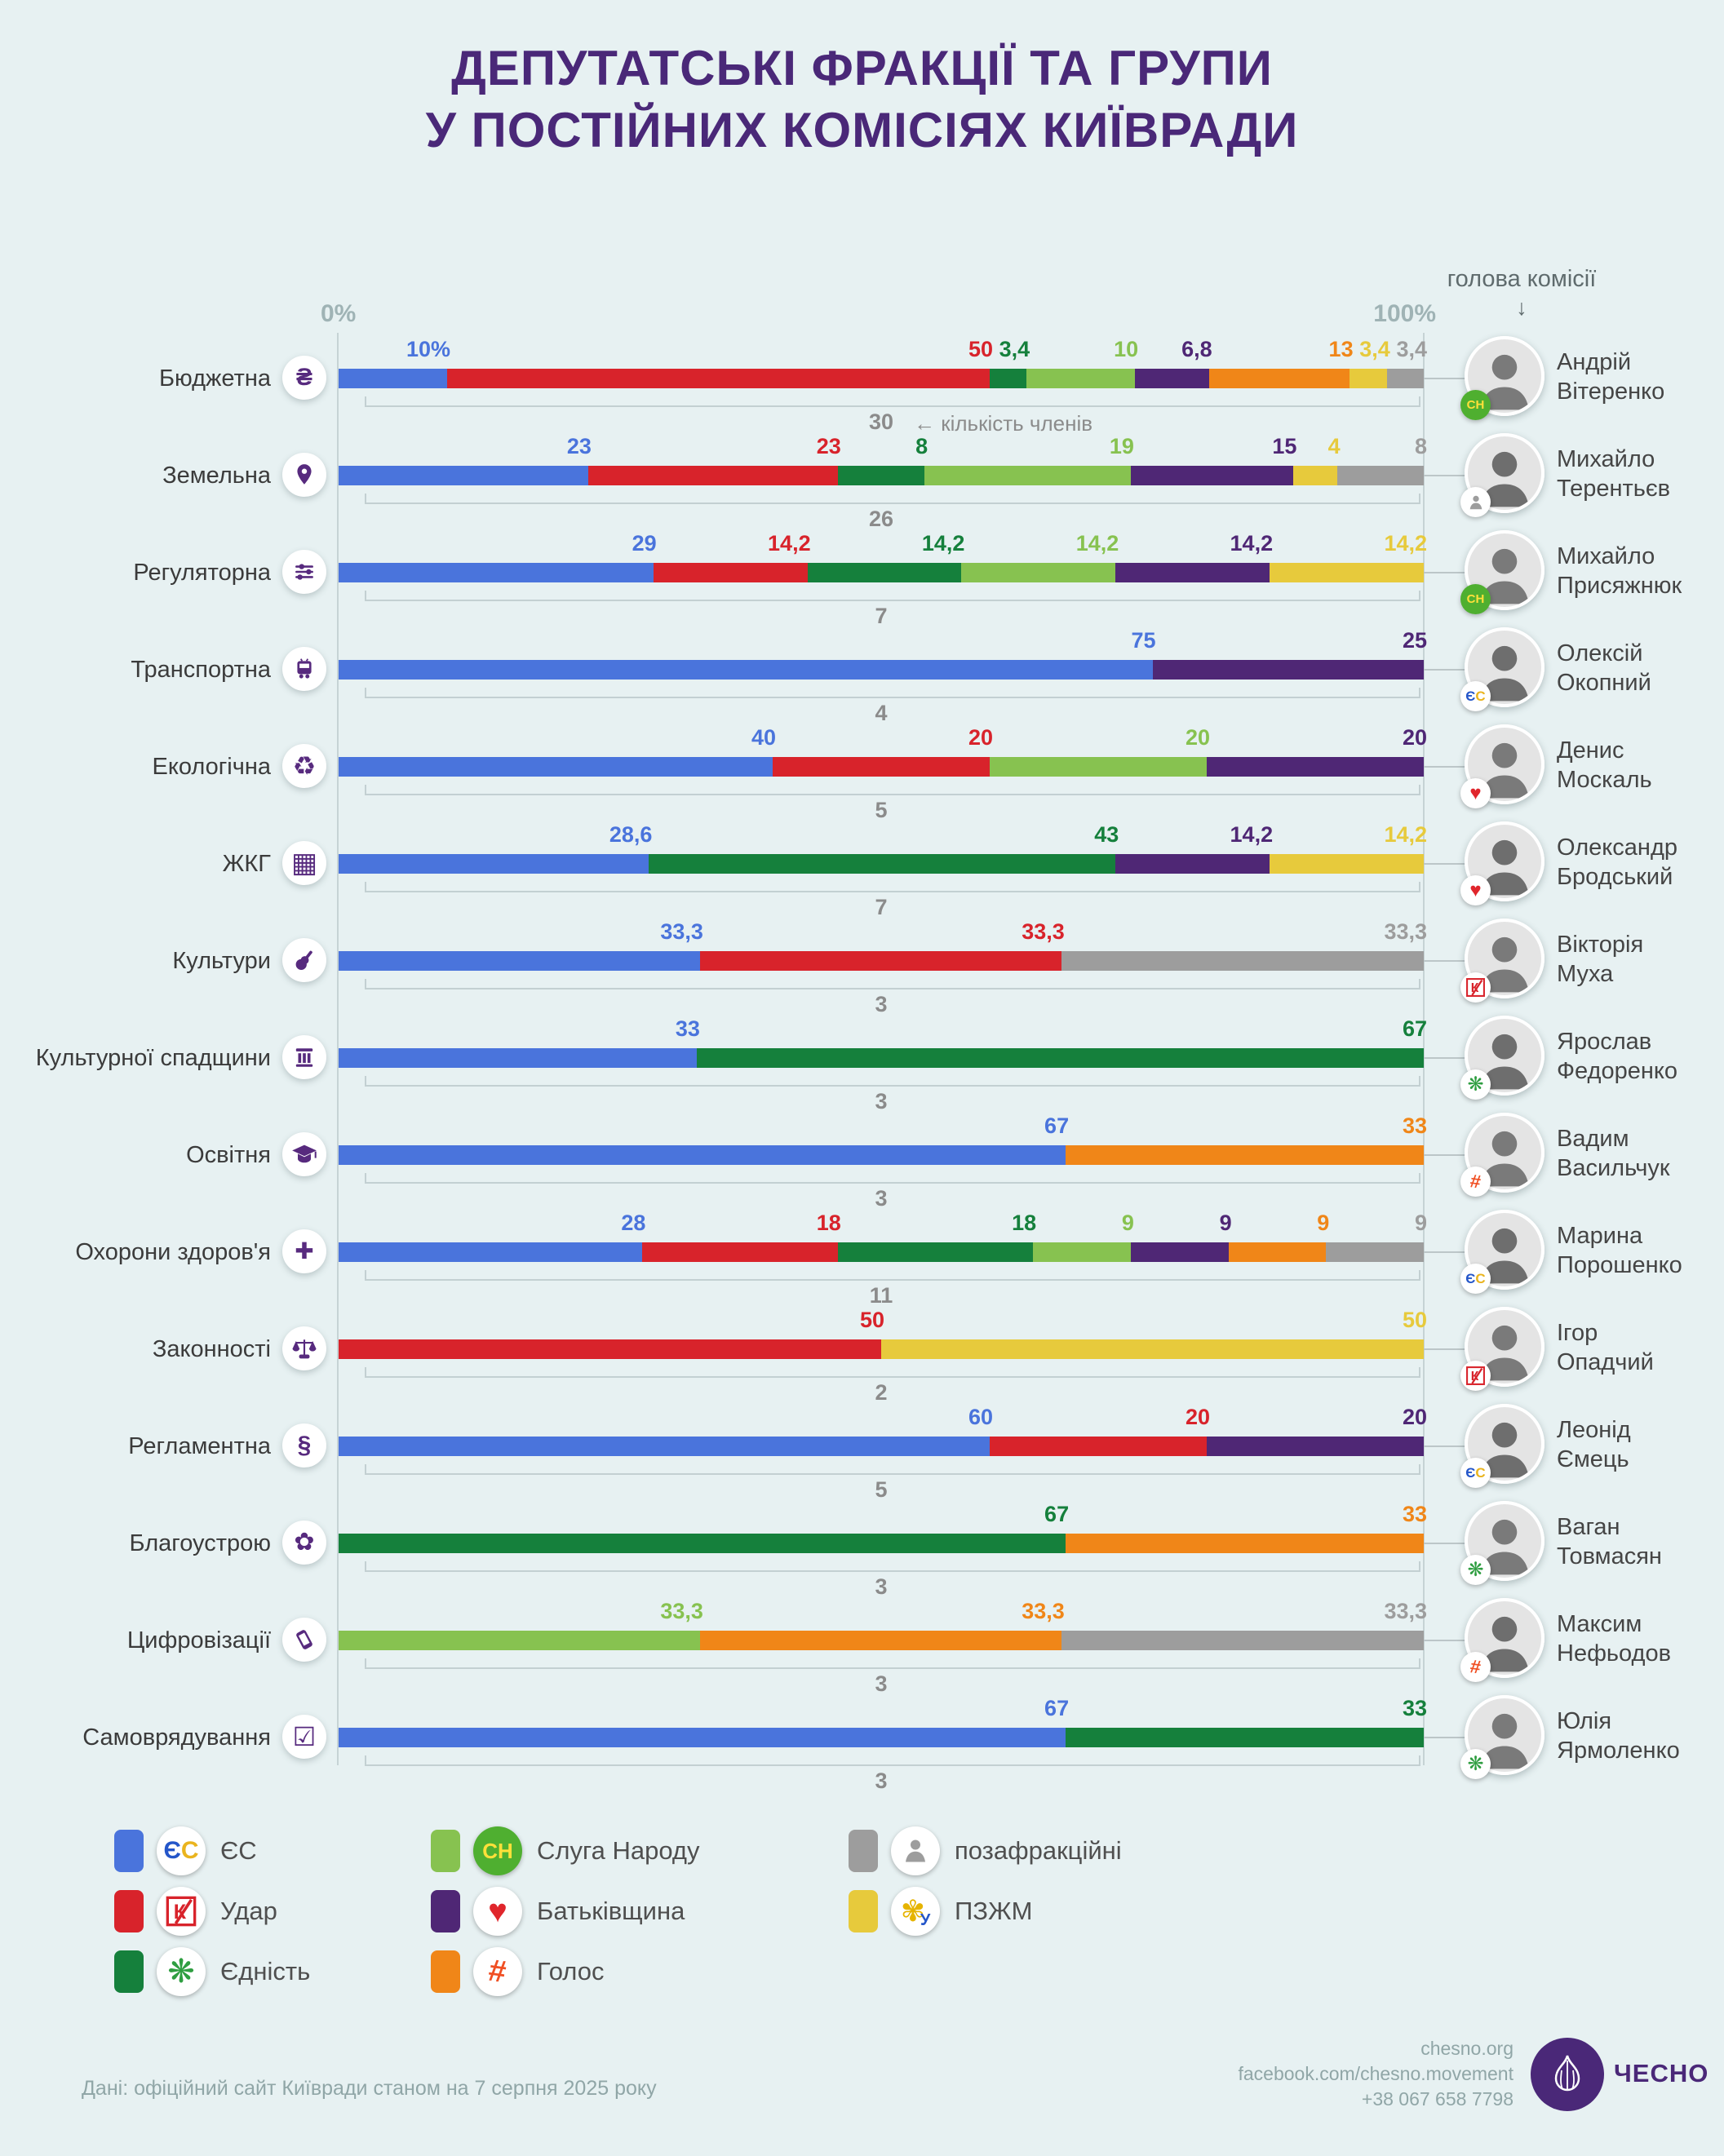  Describe the element at coordinates (1606, 556) in the screenshot. I see `chair-first-name: Михайло` at that location.